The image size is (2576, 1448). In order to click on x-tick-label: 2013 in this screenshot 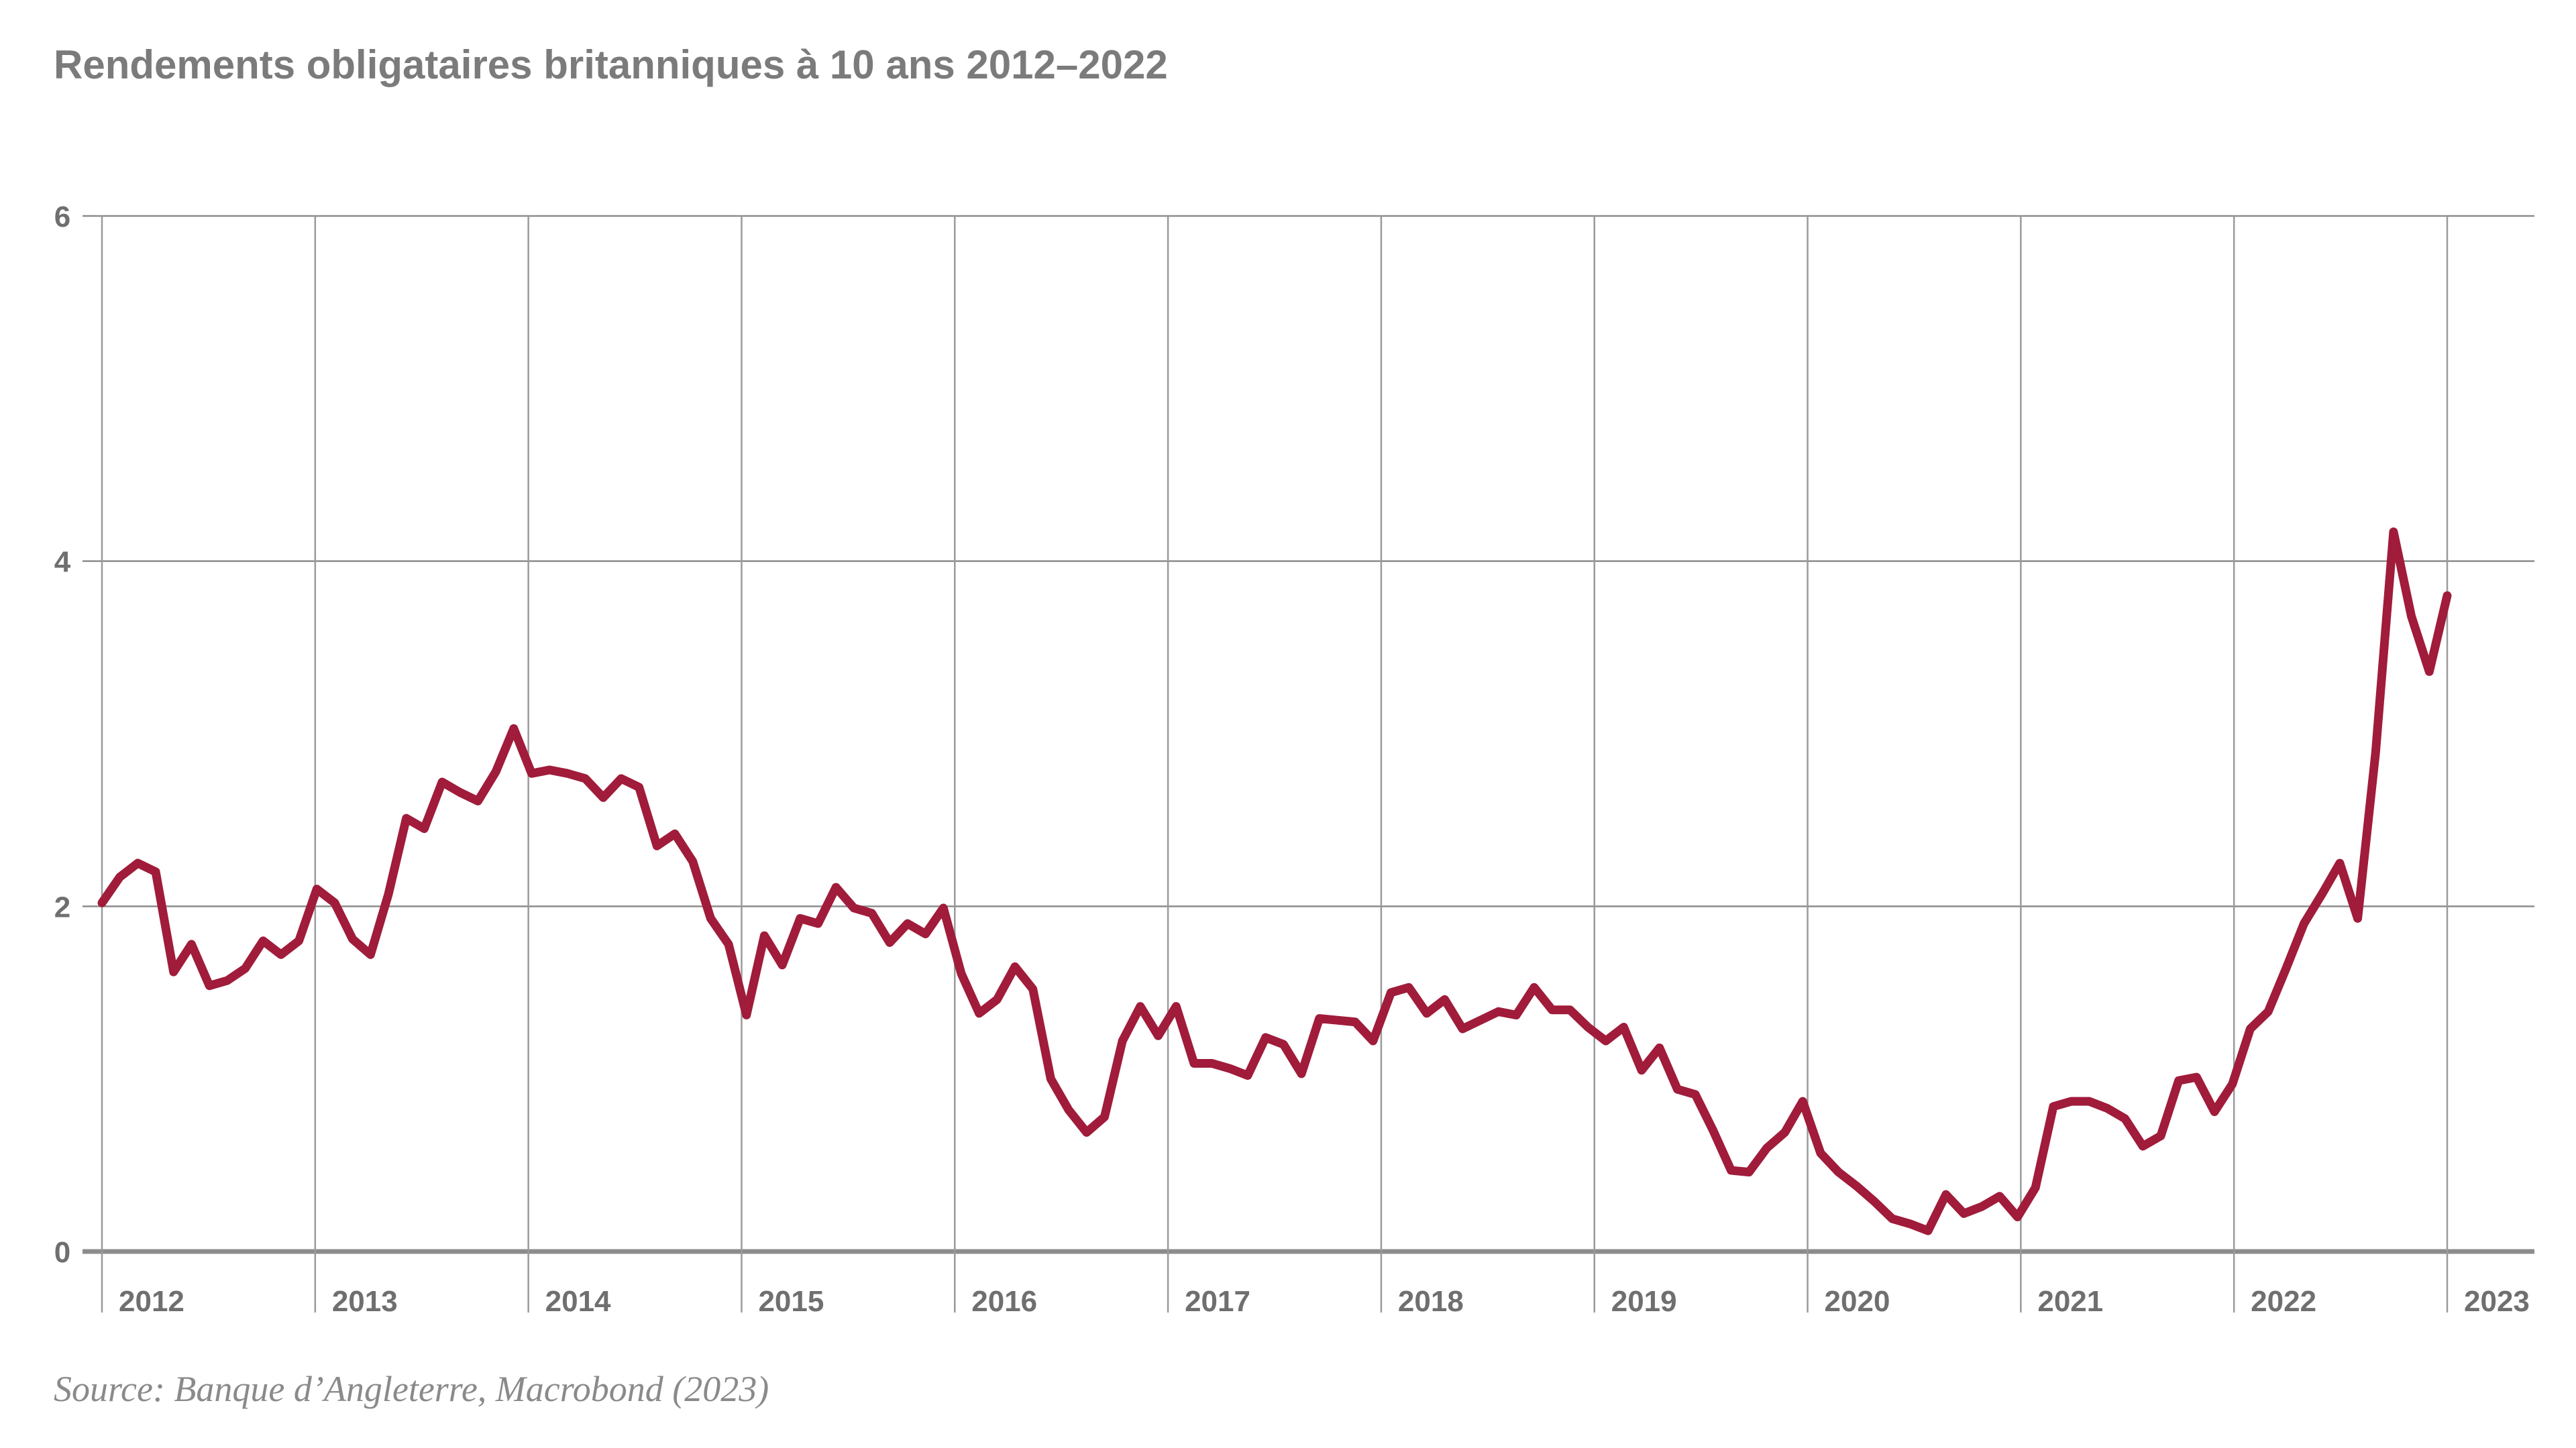, I will do `click(365, 1301)`.